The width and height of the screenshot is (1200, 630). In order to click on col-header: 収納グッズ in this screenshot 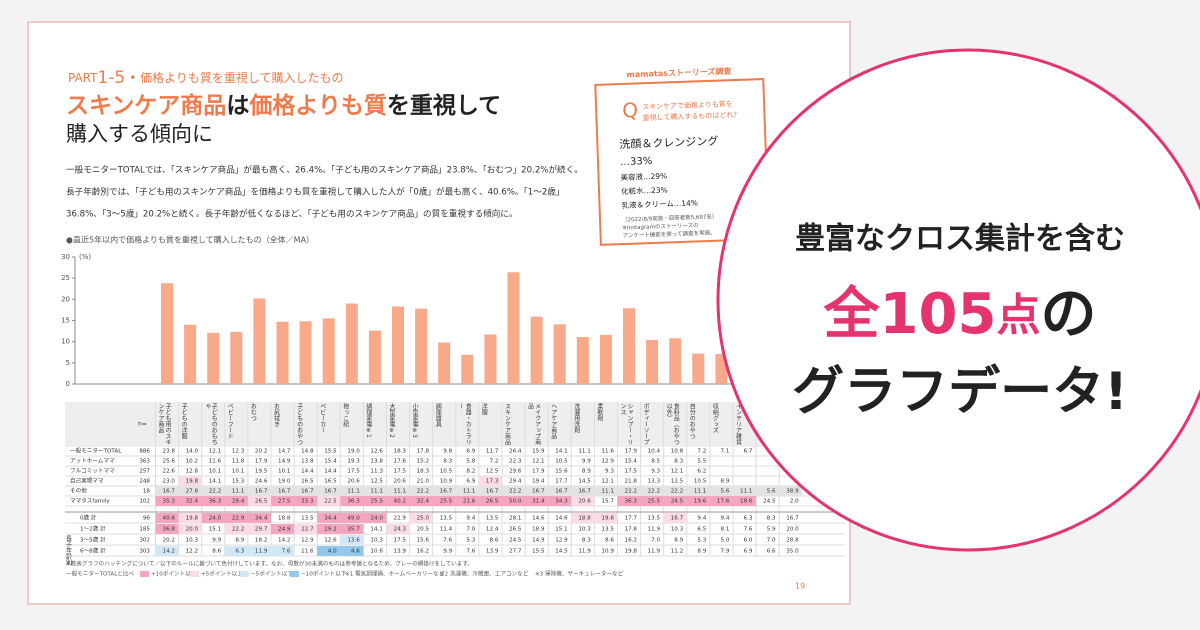, I will do `click(715, 418)`.